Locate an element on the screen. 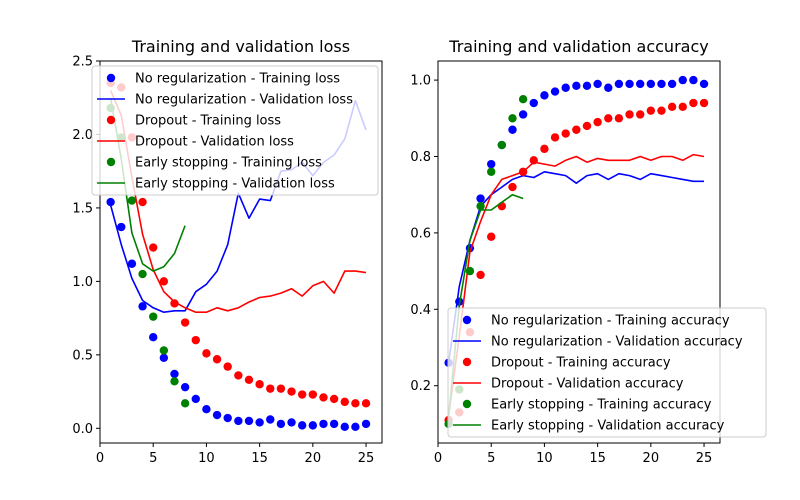 Image resolution: width=800 pixels, height=500 pixels. legend-label: Dropout - Validation accuracy is located at coordinates (587, 384).